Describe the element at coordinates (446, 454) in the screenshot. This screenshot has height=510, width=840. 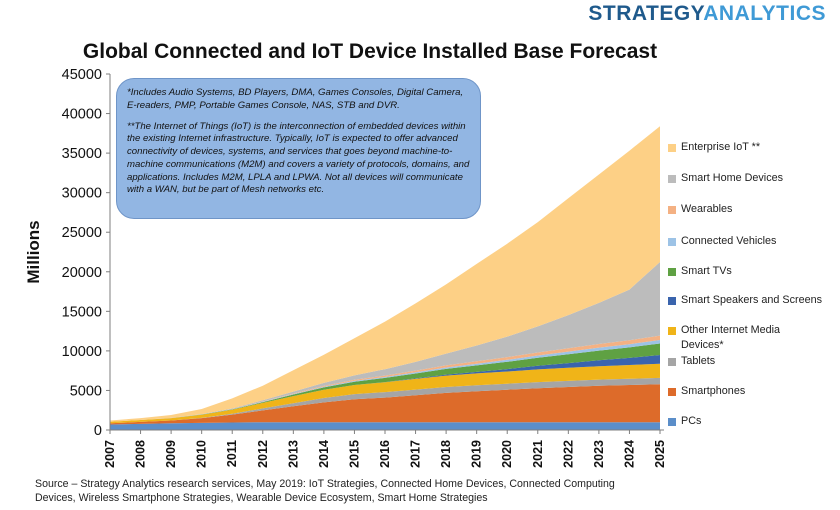
I see `x-tick-label: 2018` at that location.